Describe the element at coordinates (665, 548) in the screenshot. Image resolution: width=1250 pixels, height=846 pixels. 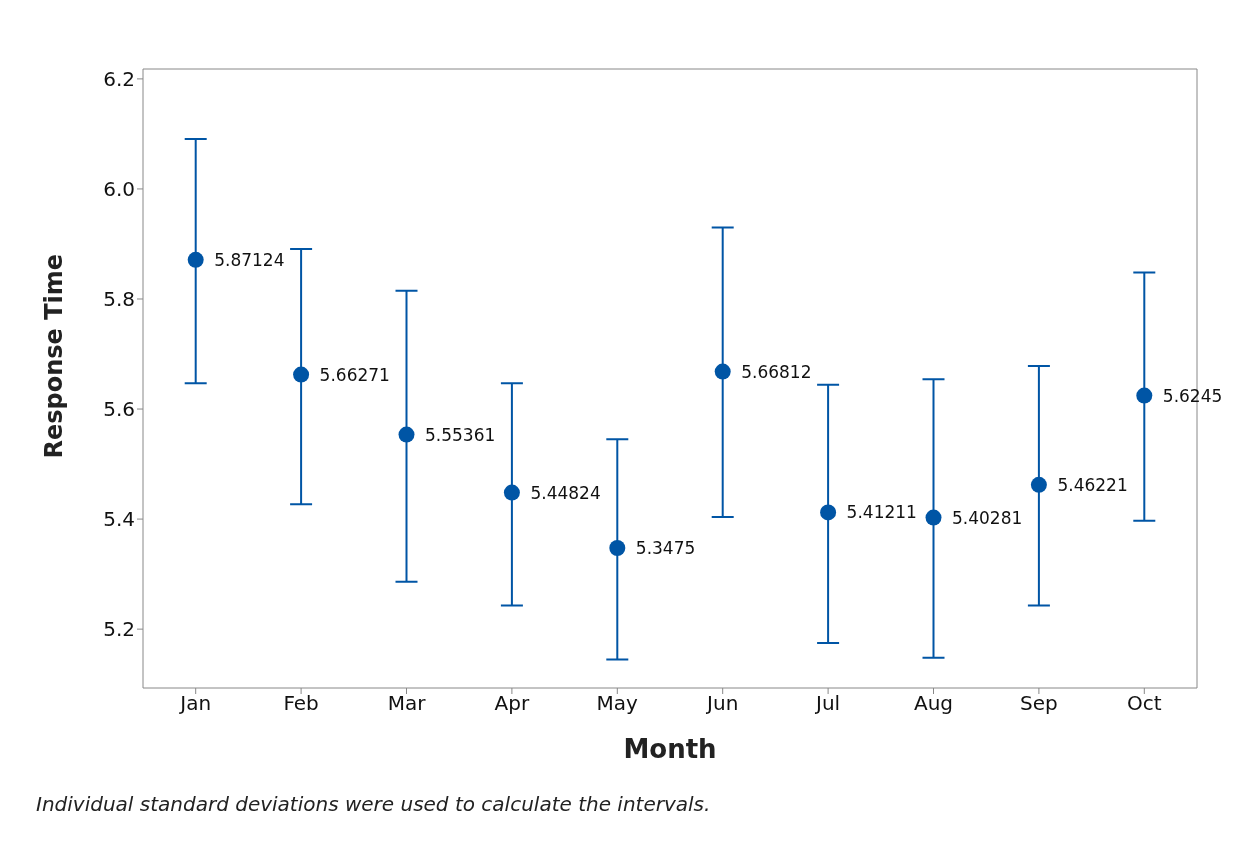
I see `data-label: 5.3475` at that location.